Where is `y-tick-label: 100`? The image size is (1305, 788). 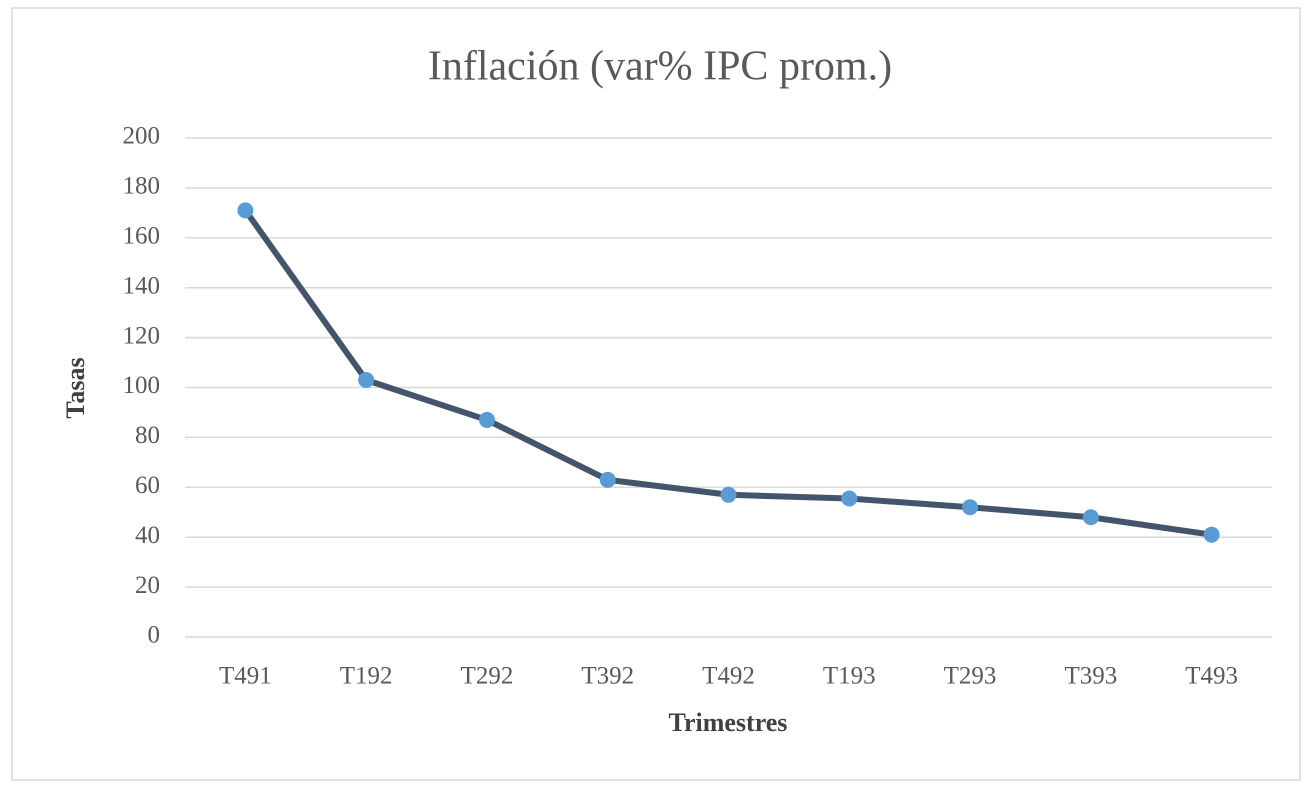 y-tick-label: 100 is located at coordinates (142, 385).